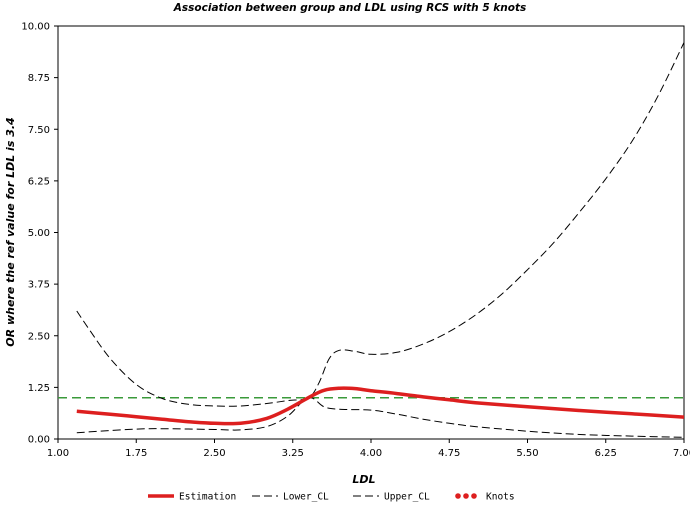 This screenshot has height=510, width=690. What do you see at coordinates (500, 497) in the screenshot?
I see `legend-label: Knots` at bounding box center [500, 497].